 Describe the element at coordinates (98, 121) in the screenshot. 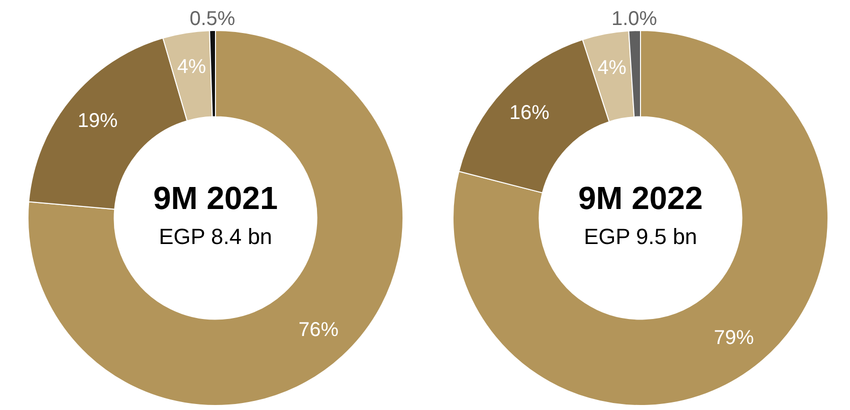

I see `data-label: 19%` at that location.